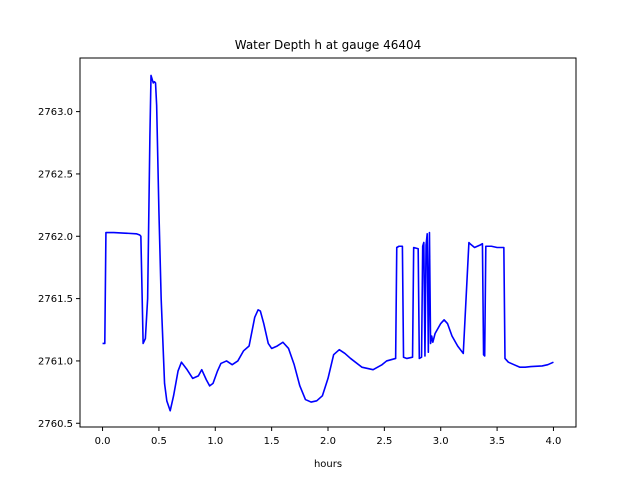 The height and width of the screenshot is (480, 640). Describe the element at coordinates (441, 441) in the screenshot. I see `x-tick-label: 3.0` at that location.